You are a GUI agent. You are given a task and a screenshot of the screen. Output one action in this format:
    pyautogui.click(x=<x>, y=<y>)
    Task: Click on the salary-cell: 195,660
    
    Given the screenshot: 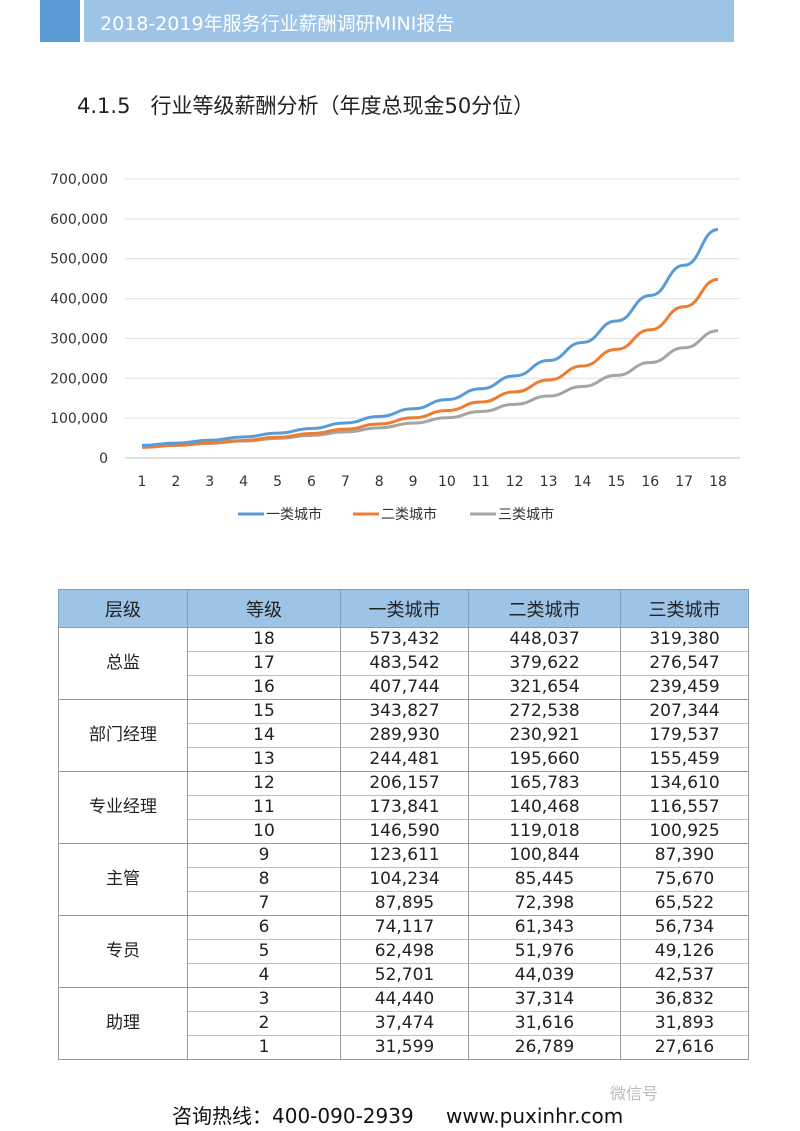 What is the action you would take?
    pyautogui.click(x=544, y=759)
    